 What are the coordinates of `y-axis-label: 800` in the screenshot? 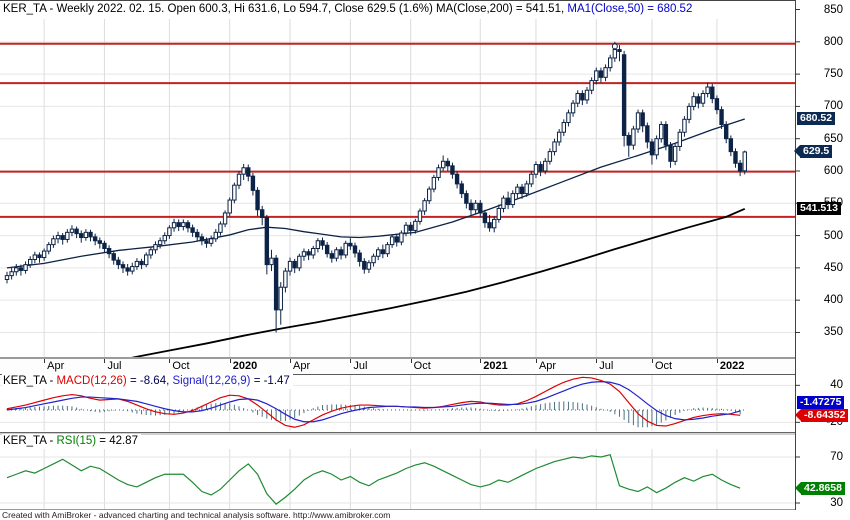 It's located at (833, 41).